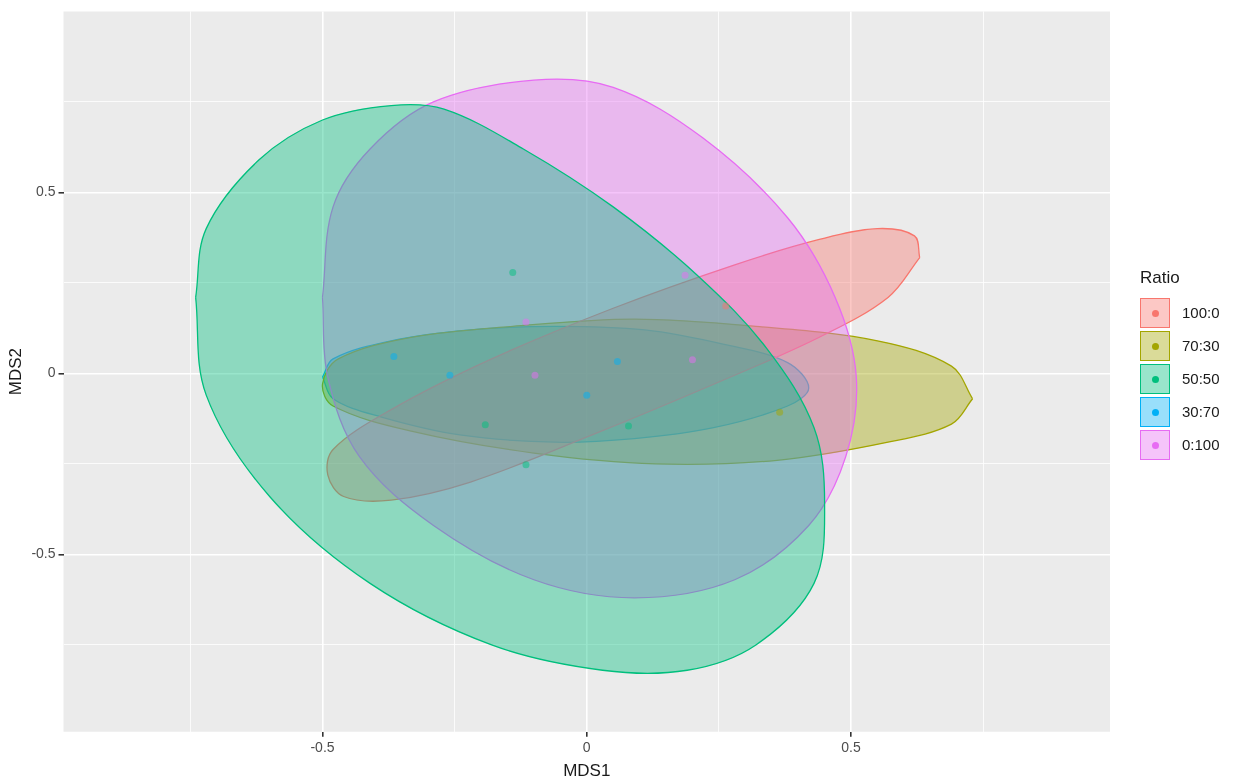 The image size is (1238, 784). Describe the element at coordinates (15, 371) in the screenshot. I see `y-axis-title: MDS2` at that location.